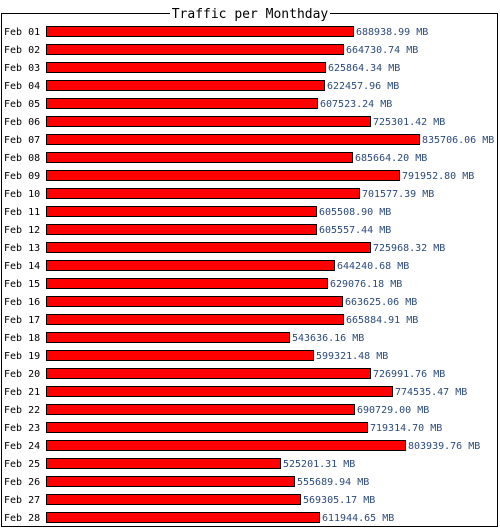 Image resolution: width=500 pixels, height=529 pixels. I want to click on value-label: 622457.96 MB, so click(363, 86).